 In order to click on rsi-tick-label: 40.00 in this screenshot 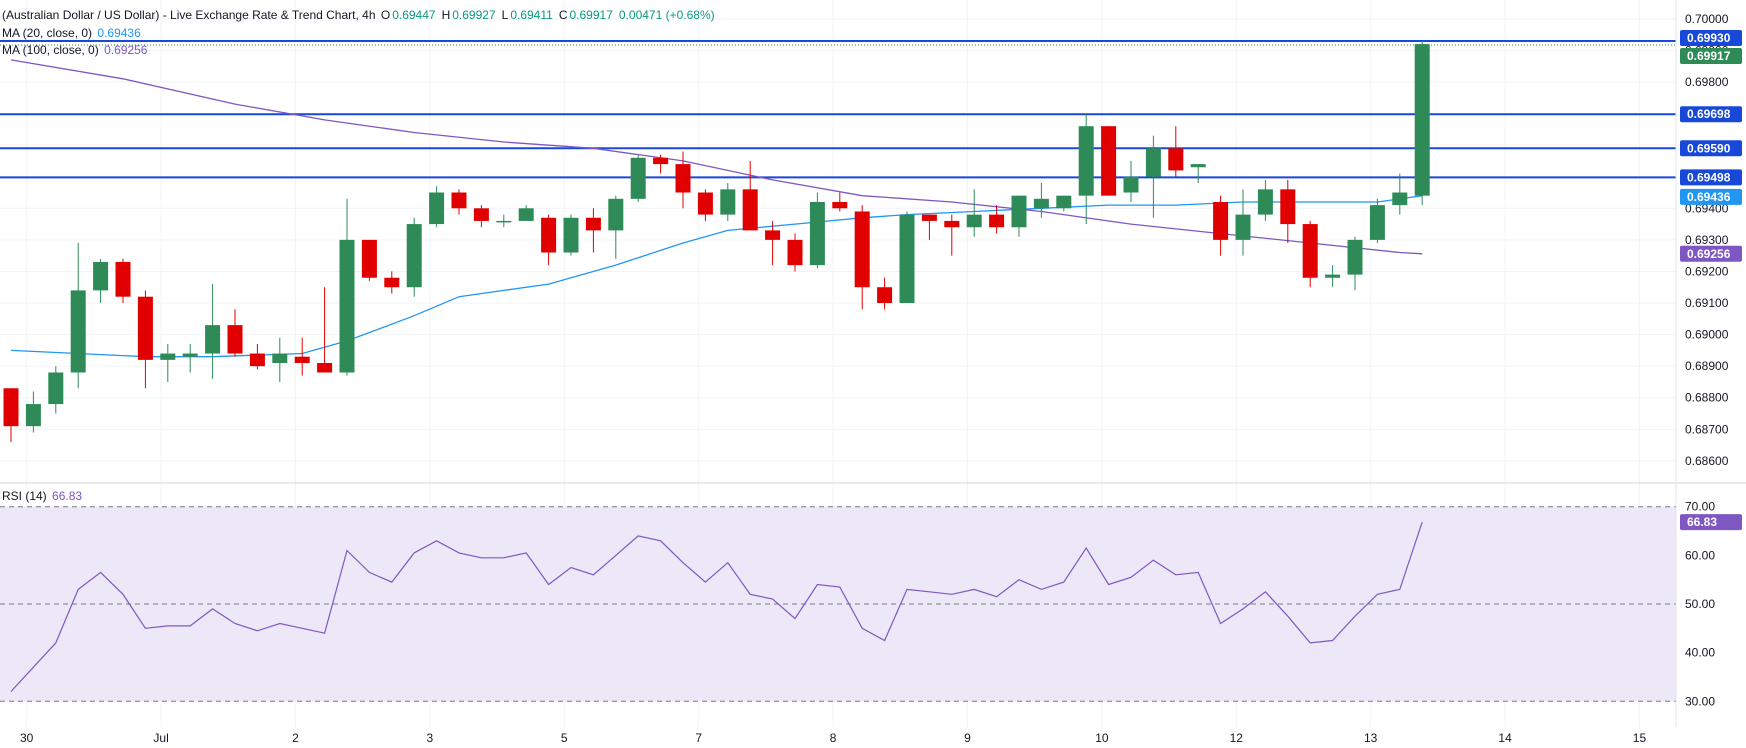, I will do `click(1700, 653)`.